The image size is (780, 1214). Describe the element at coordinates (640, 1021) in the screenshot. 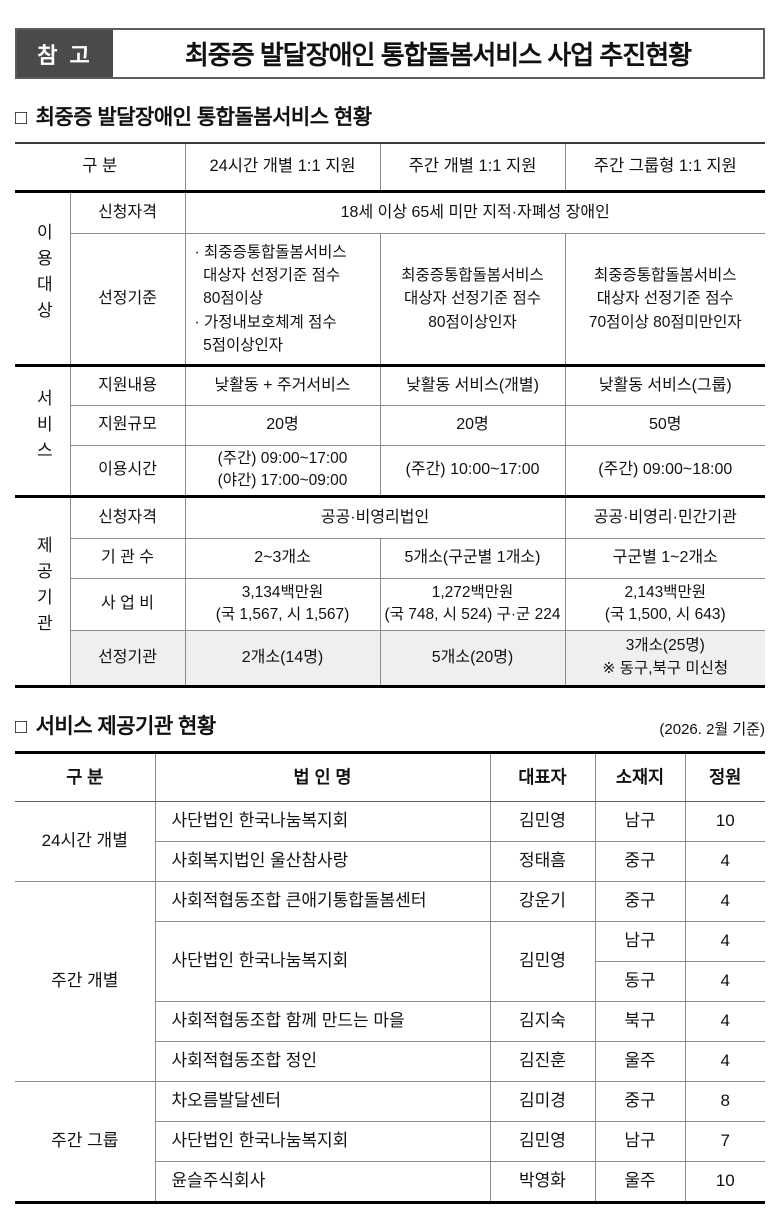

I see `location-cell: 북구` at that location.